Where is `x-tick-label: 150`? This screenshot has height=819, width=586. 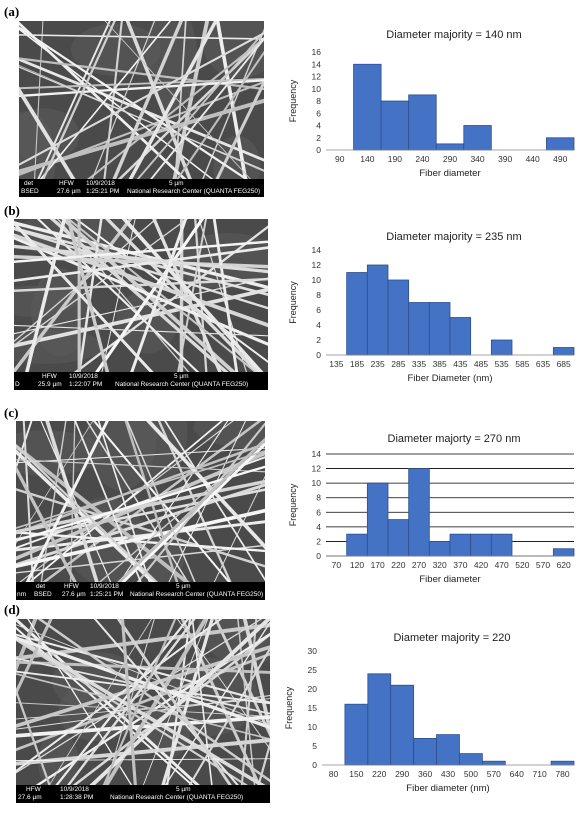
x-tick-label: 150 is located at coordinates (356, 774).